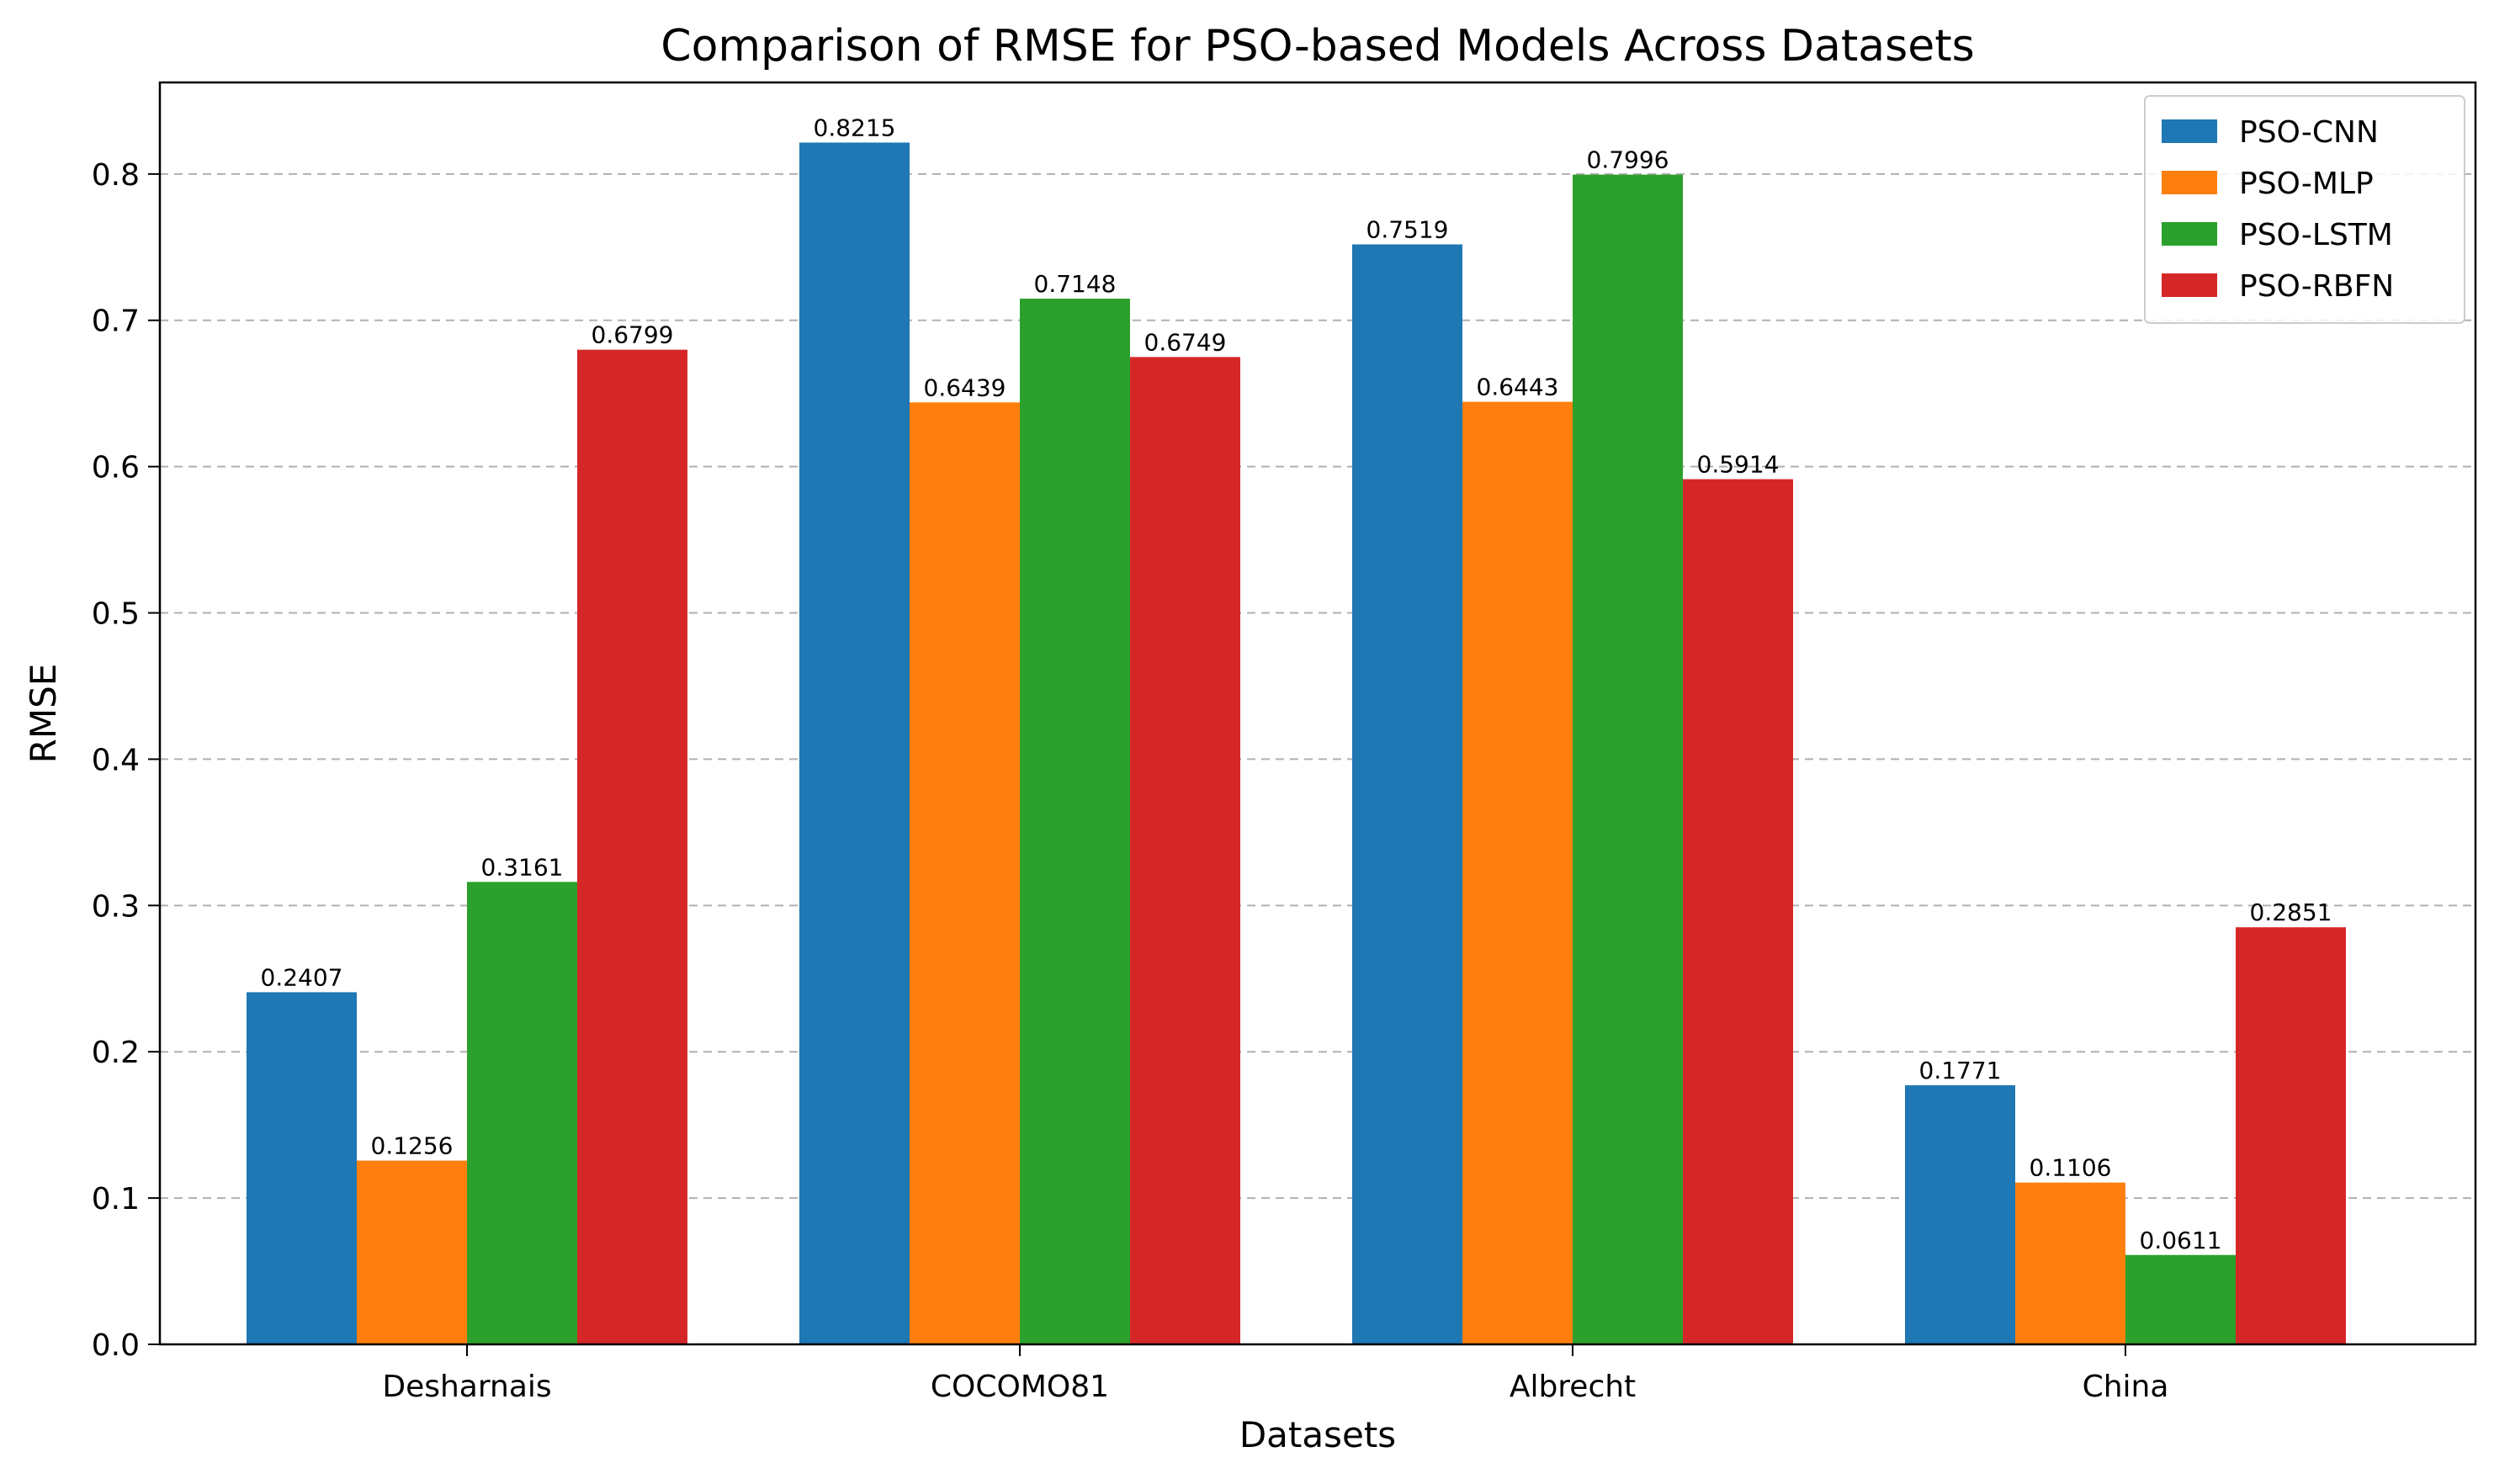  I want to click on legend-box, so click(2304, 209).